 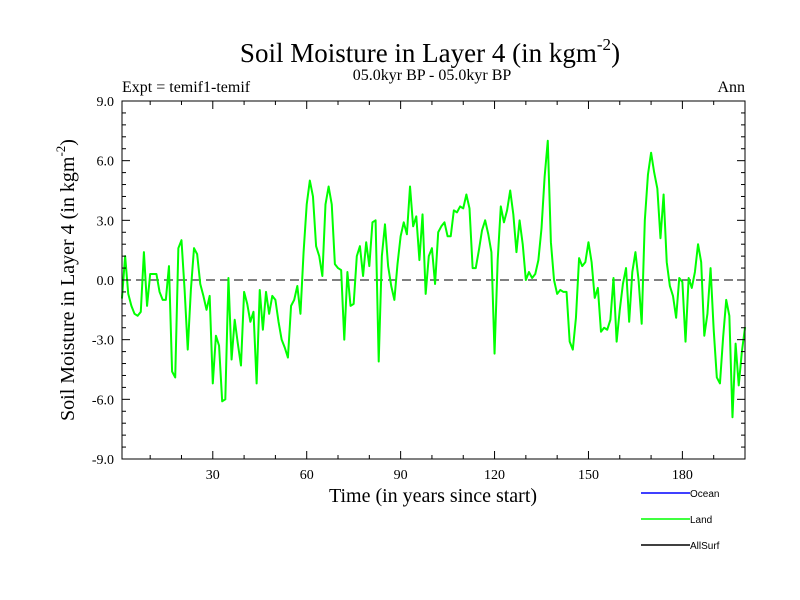 What do you see at coordinates (418, 53) in the screenshot?
I see `chart-title-main: Soil Moisture in Layer 4 (in kgm` at bounding box center [418, 53].